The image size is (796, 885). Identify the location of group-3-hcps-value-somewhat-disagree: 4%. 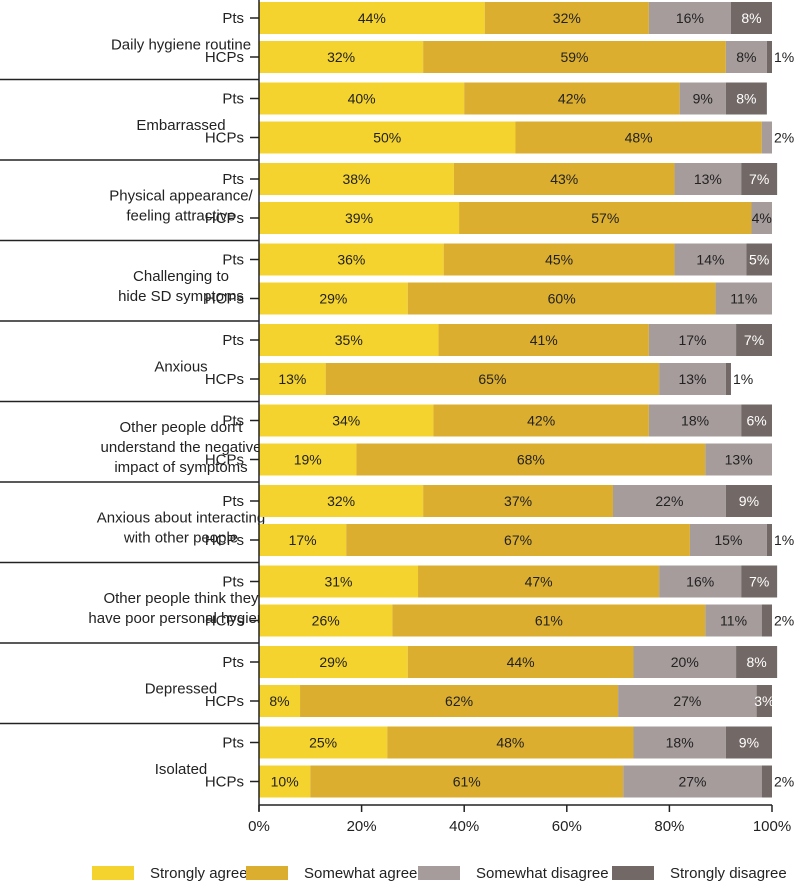
(762, 218).